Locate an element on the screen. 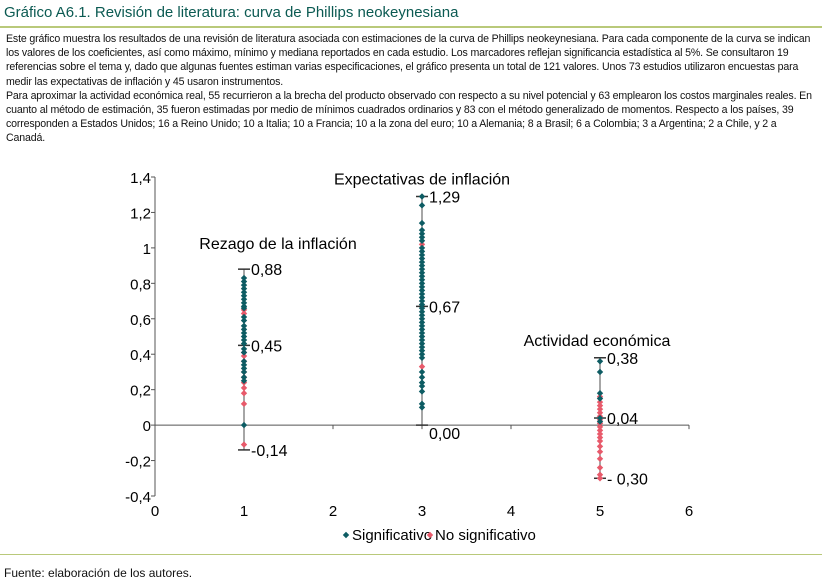 Image resolution: width=822 pixels, height=586 pixels. median-label: 0,67 is located at coordinates (444, 307).